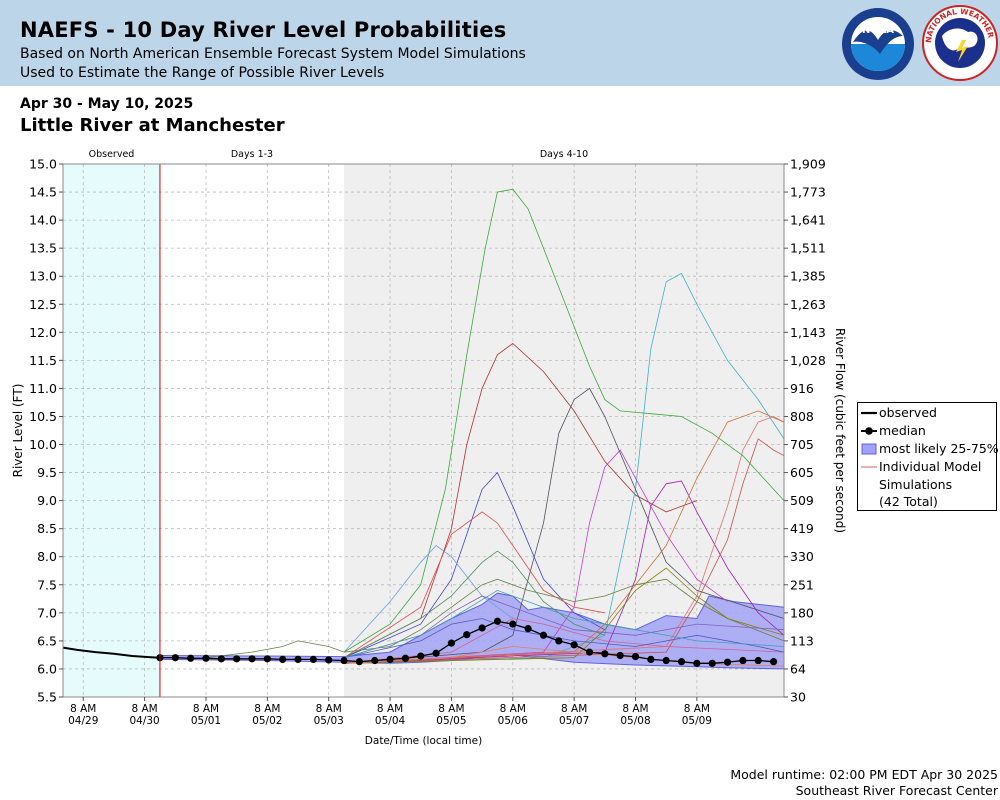 The image size is (1000, 800). I want to click on y-tick-label: 6.5, so click(47, 640).